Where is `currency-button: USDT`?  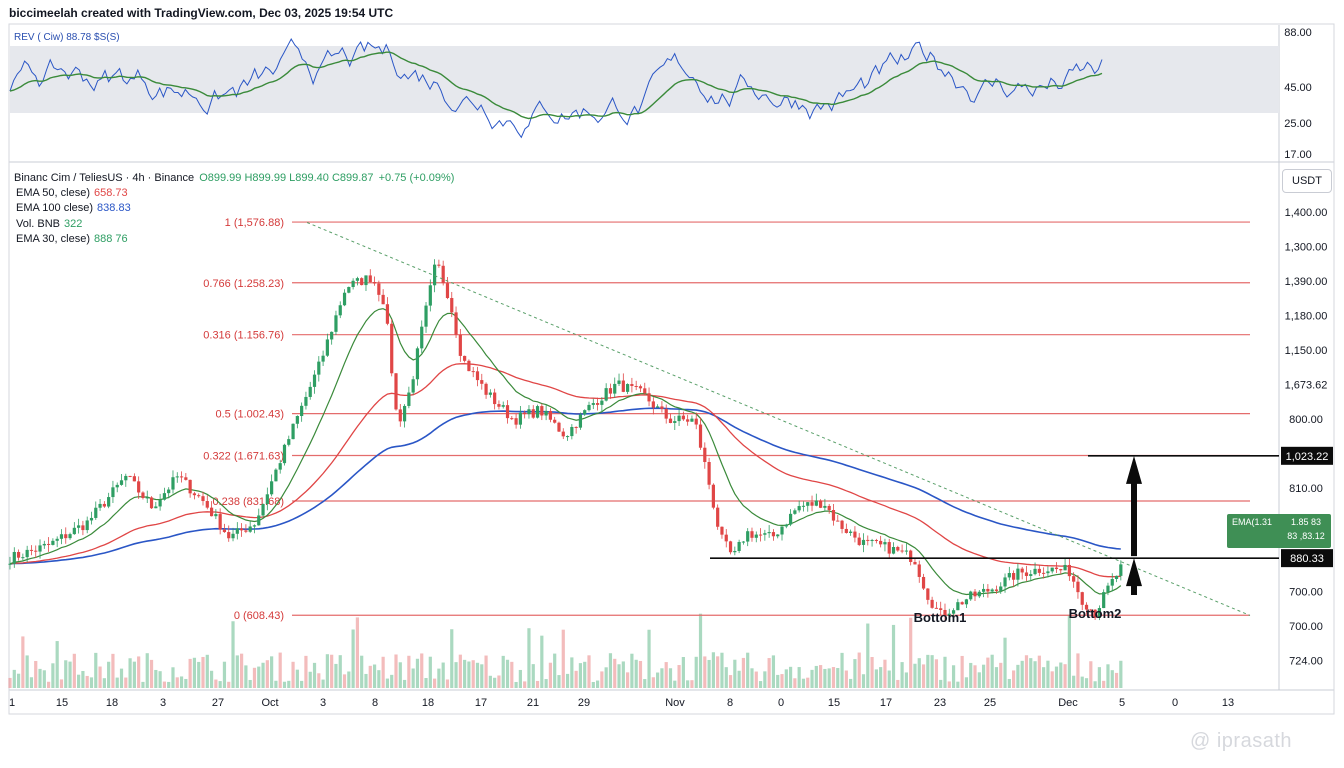
currency-button: USDT is located at coordinates (1307, 181).